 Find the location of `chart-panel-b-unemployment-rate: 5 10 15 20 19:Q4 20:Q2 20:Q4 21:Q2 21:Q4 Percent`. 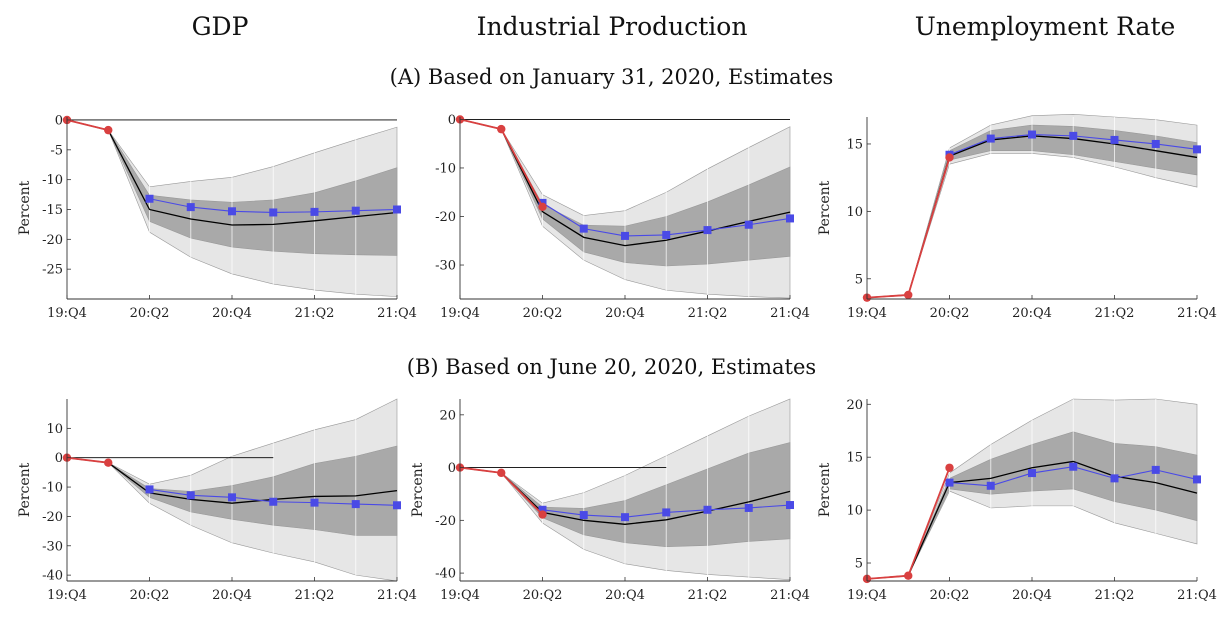

chart-panel-b-unemployment-rate: 5 10 15 20 19:Q4 20:Q2 20:Q4 21:Q2 21:Q4 Percent is located at coordinates (1017, 500).